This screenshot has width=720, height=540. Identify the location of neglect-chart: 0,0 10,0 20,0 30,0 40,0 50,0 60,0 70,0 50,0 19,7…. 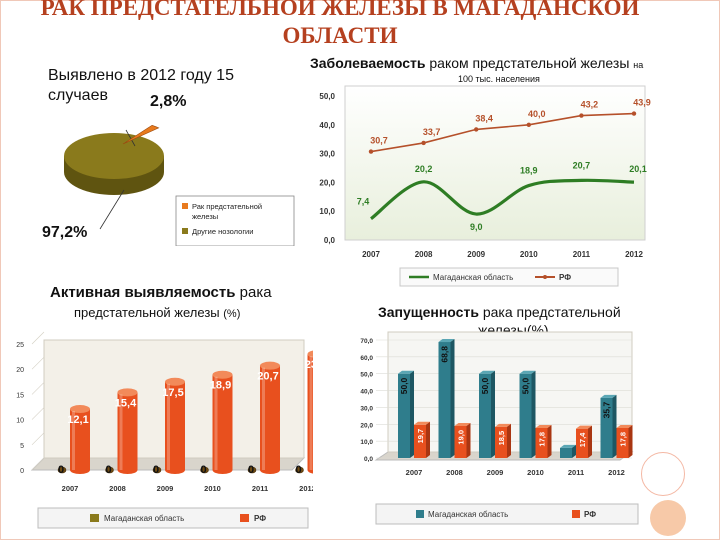
(499, 428).